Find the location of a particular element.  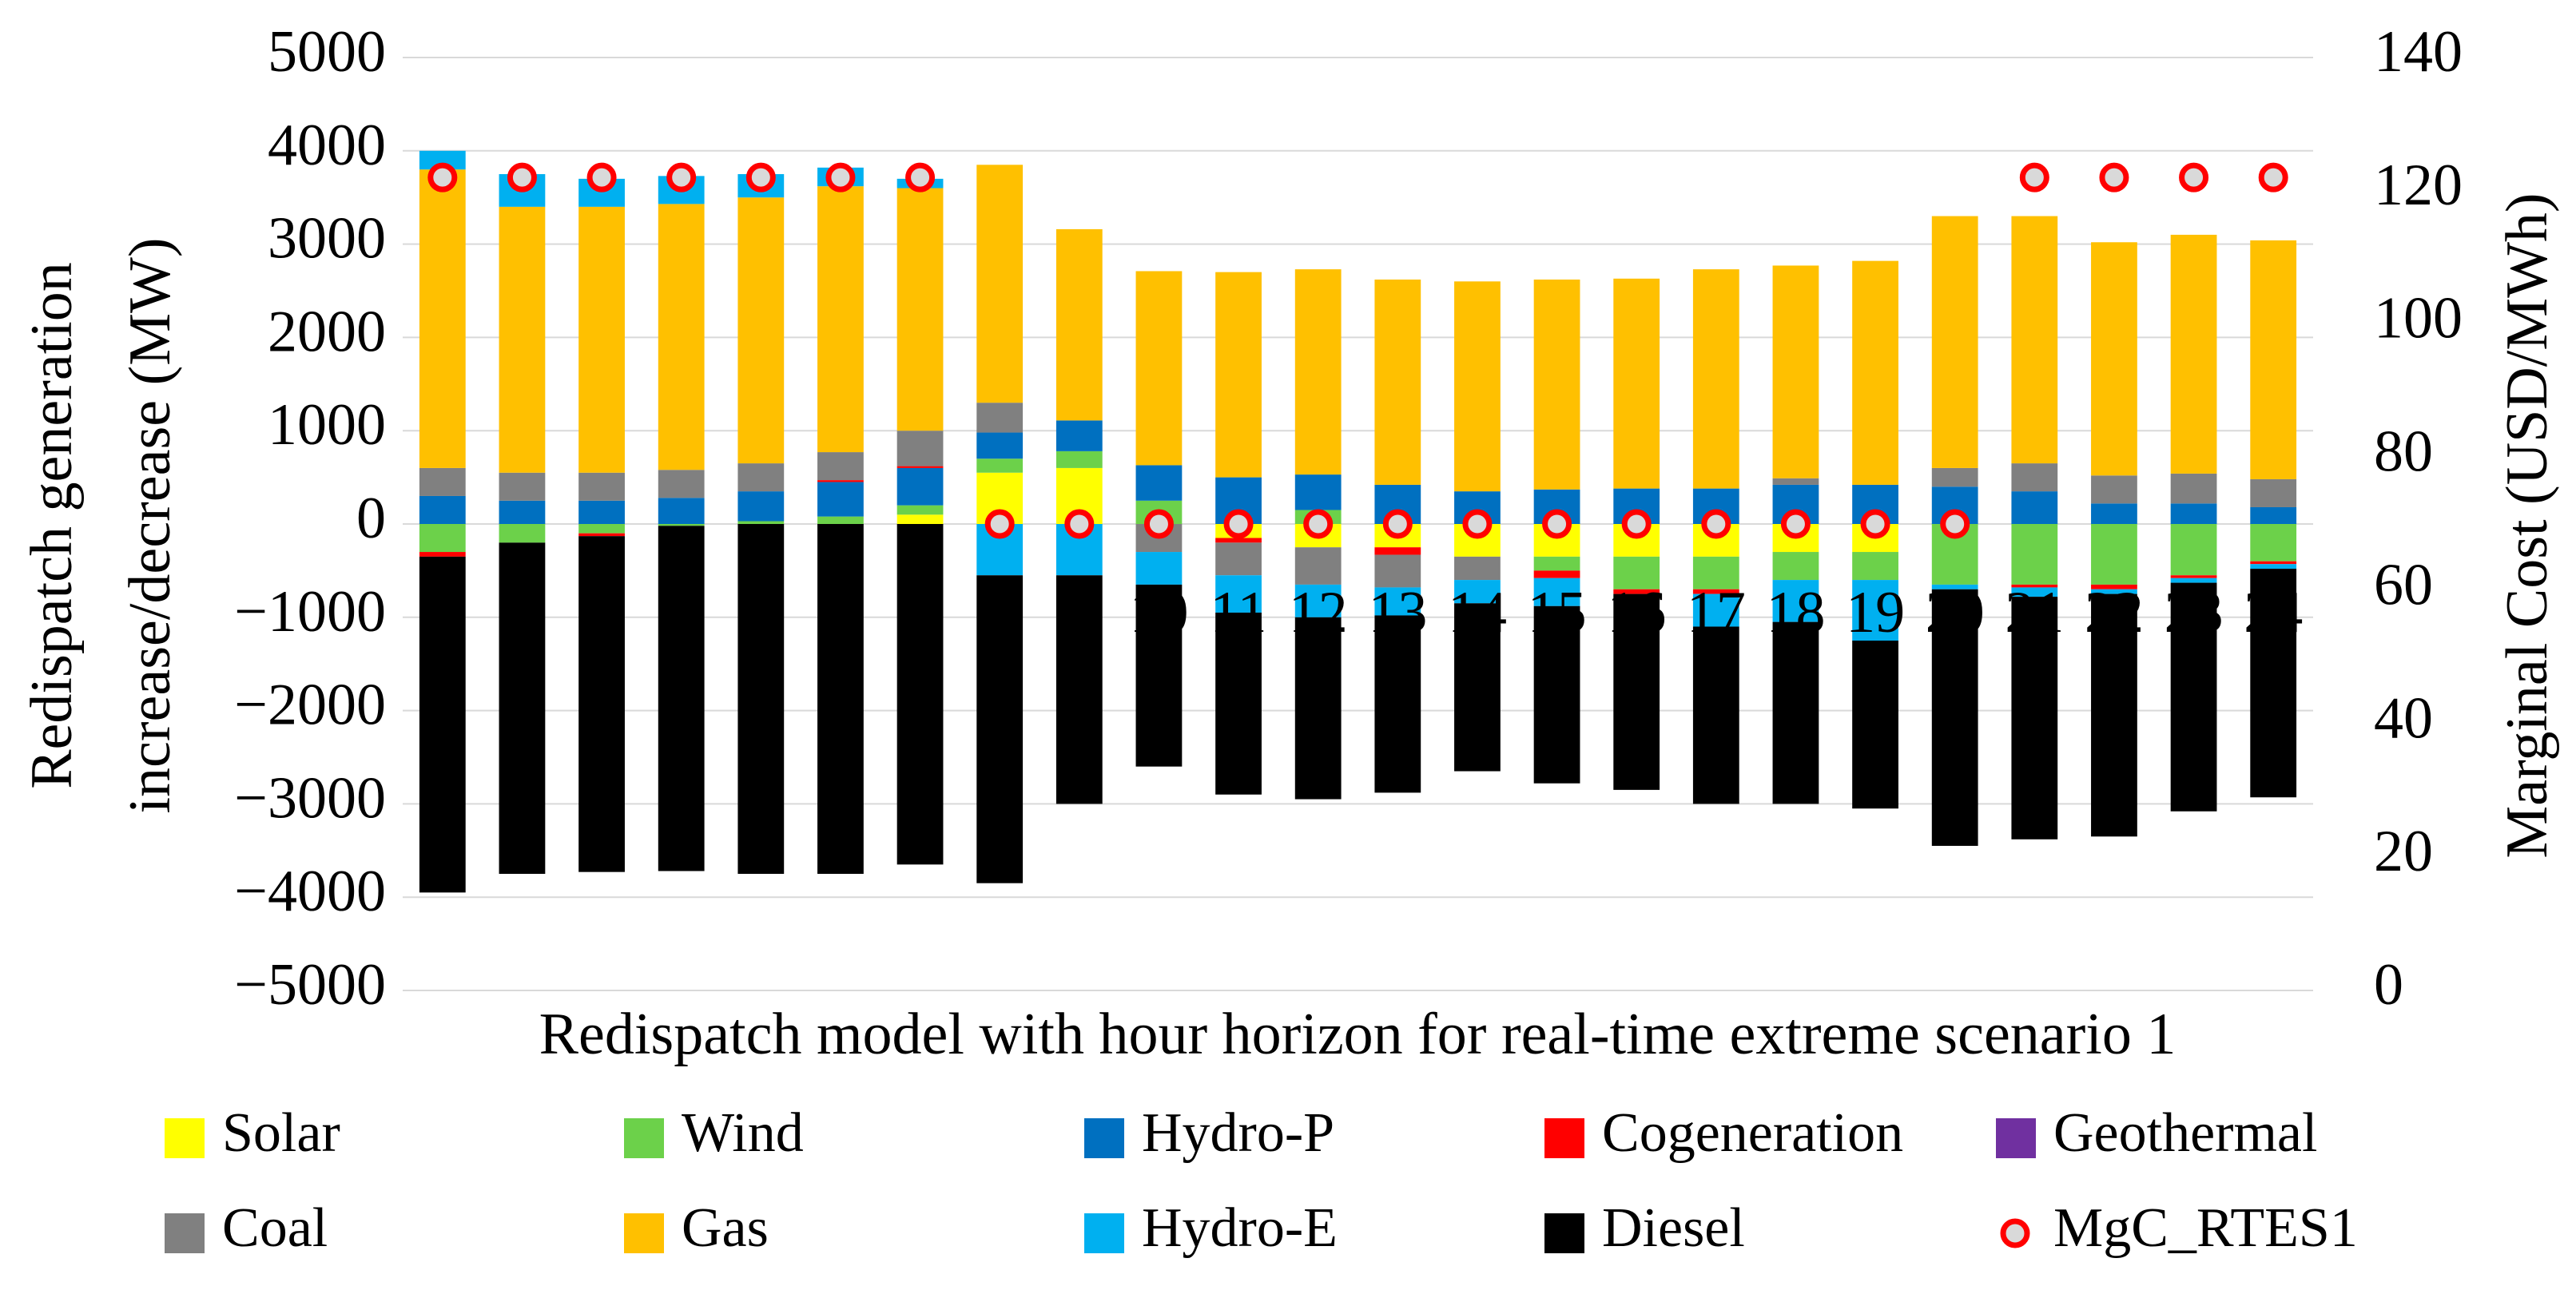

y-tick-label: −3000 is located at coordinates (310, 798).